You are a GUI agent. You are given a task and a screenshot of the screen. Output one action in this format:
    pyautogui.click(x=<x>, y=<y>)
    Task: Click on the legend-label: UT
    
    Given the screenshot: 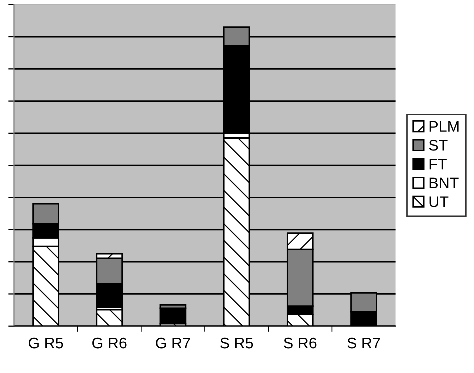 What is the action you would take?
    pyautogui.click(x=439, y=202)
    